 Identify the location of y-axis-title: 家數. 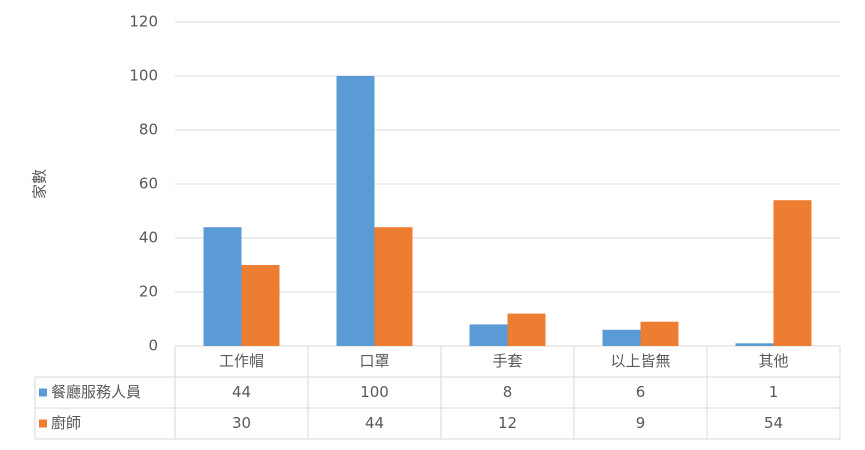
(40, 184).